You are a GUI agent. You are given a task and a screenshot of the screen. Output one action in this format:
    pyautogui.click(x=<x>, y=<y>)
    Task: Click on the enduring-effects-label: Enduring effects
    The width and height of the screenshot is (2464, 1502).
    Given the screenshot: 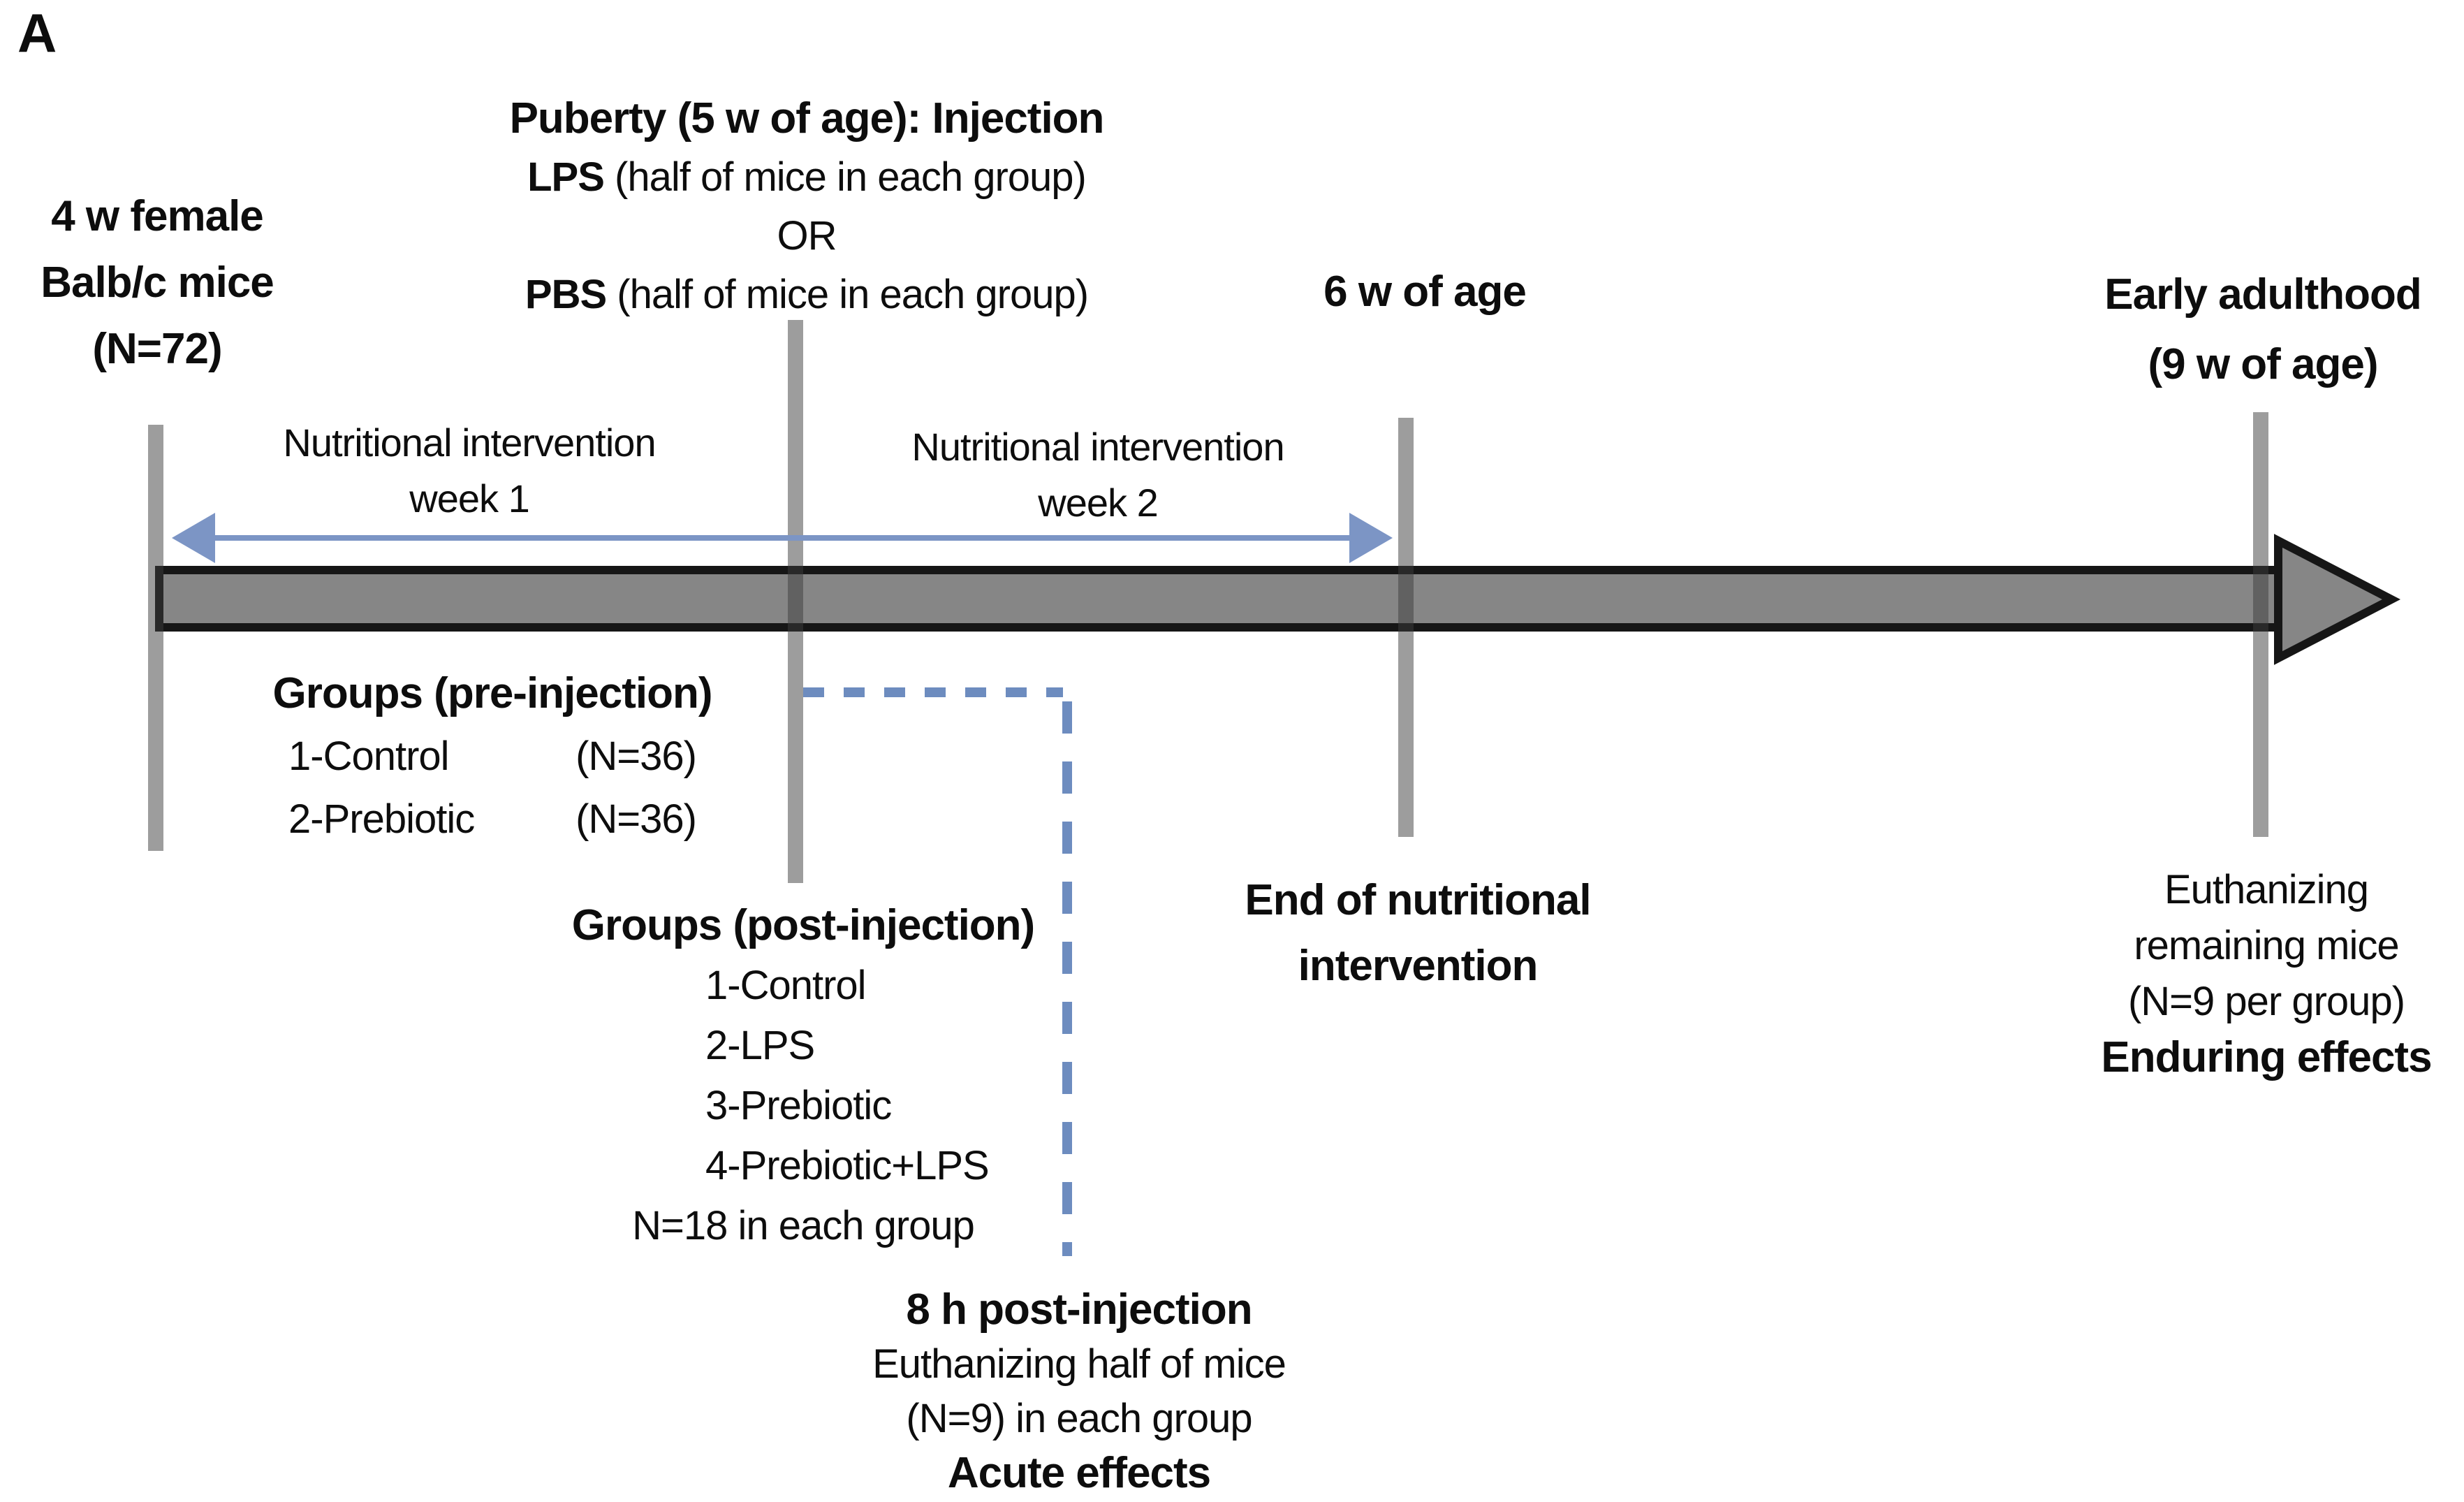 What is the action you would take?
    pyautogui.click(x=2266, y=1057)
    